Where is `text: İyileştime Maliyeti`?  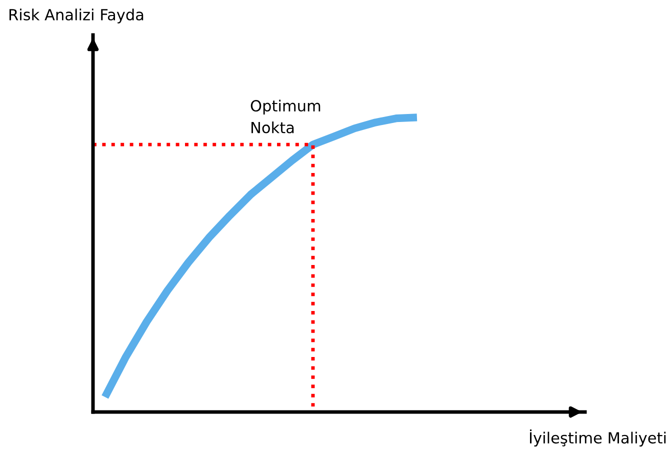
text: İyileştime Maliyeti is located at coordinates (598, 438).